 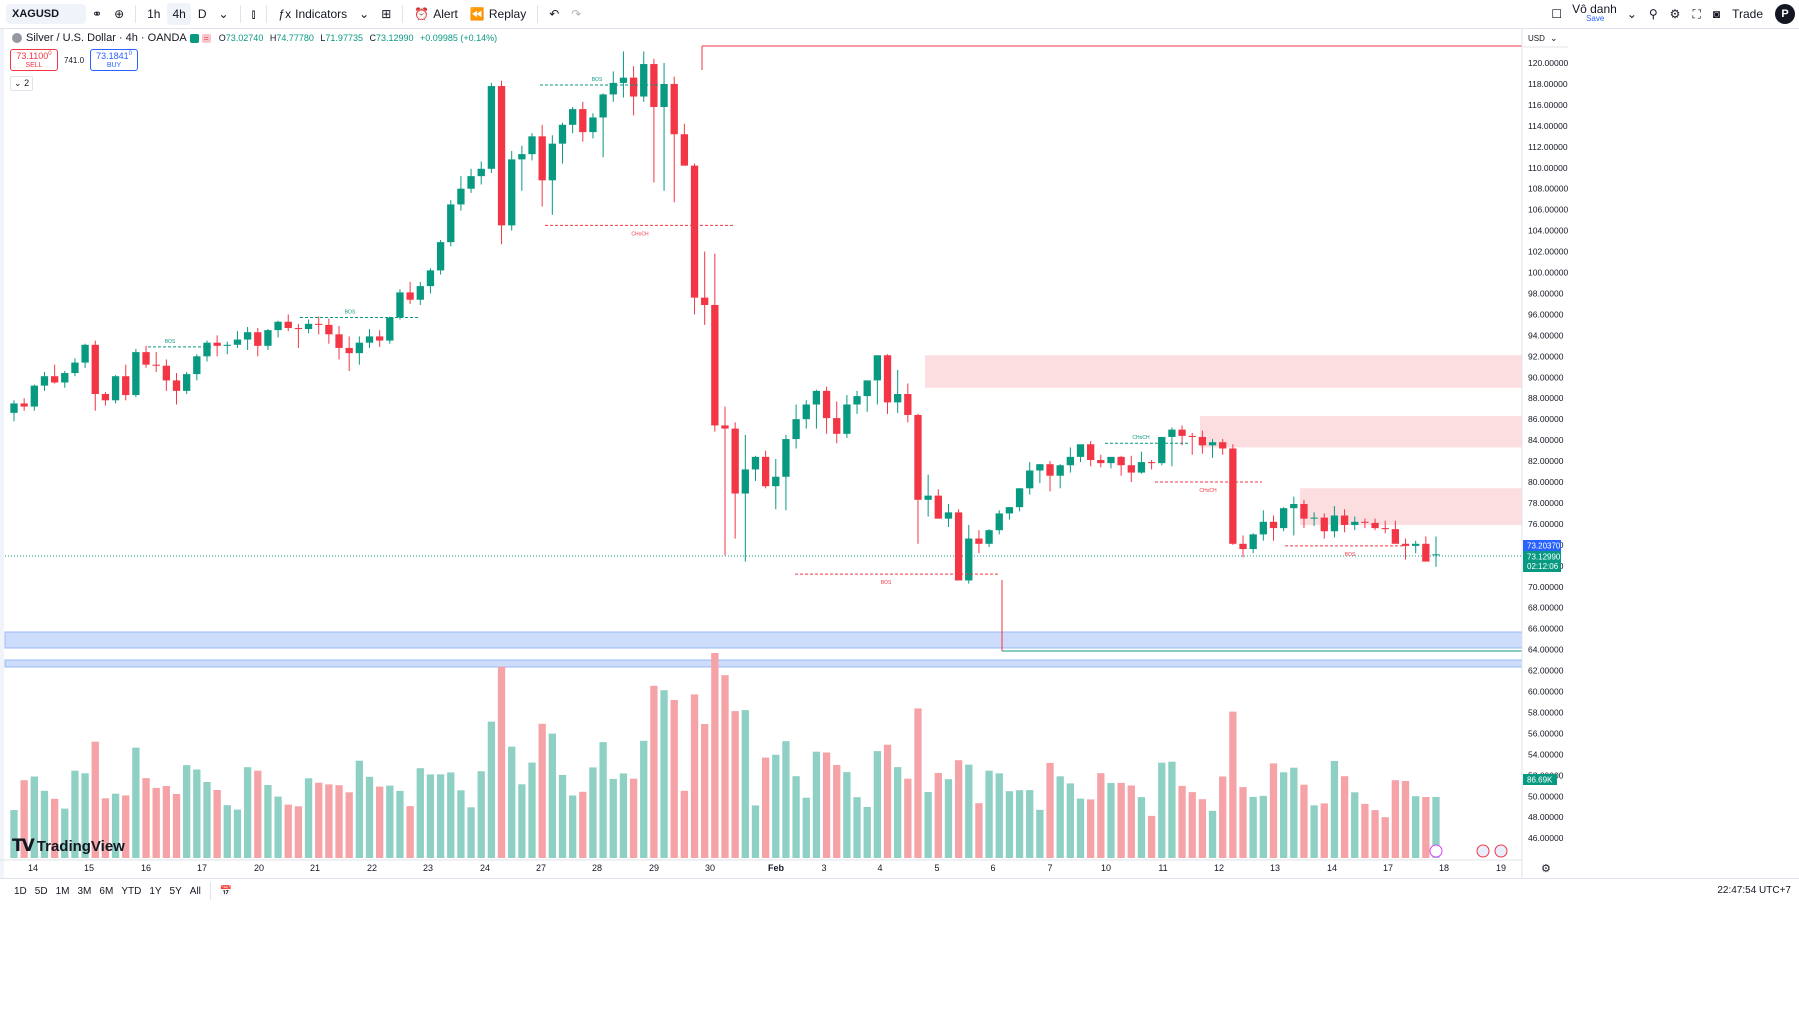 I want to click on snapshot-camera-icon: ◙, so click(x=1716, y=14).